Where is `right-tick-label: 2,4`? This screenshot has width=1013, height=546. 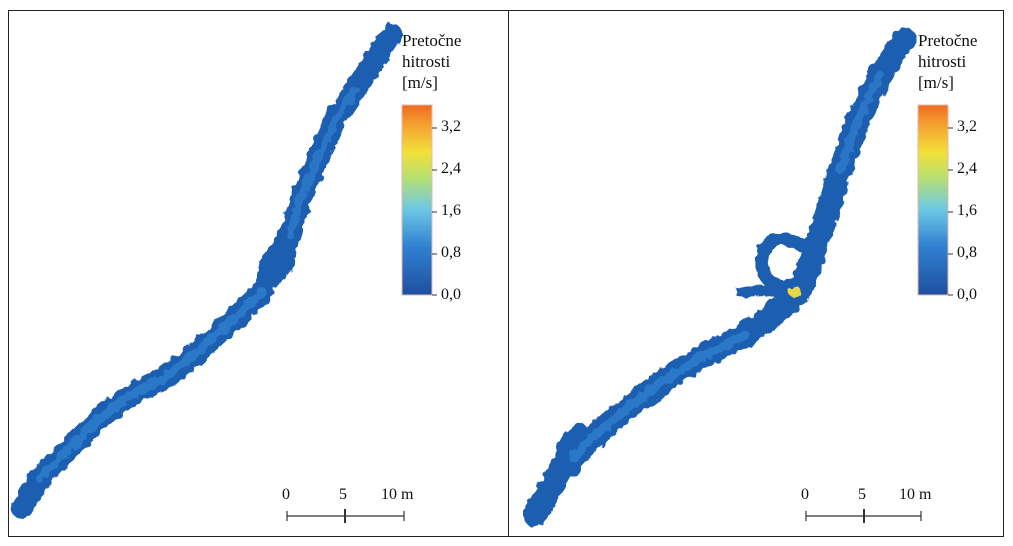 right-tick-label: 2,4 is located at coordinates (967, 168).